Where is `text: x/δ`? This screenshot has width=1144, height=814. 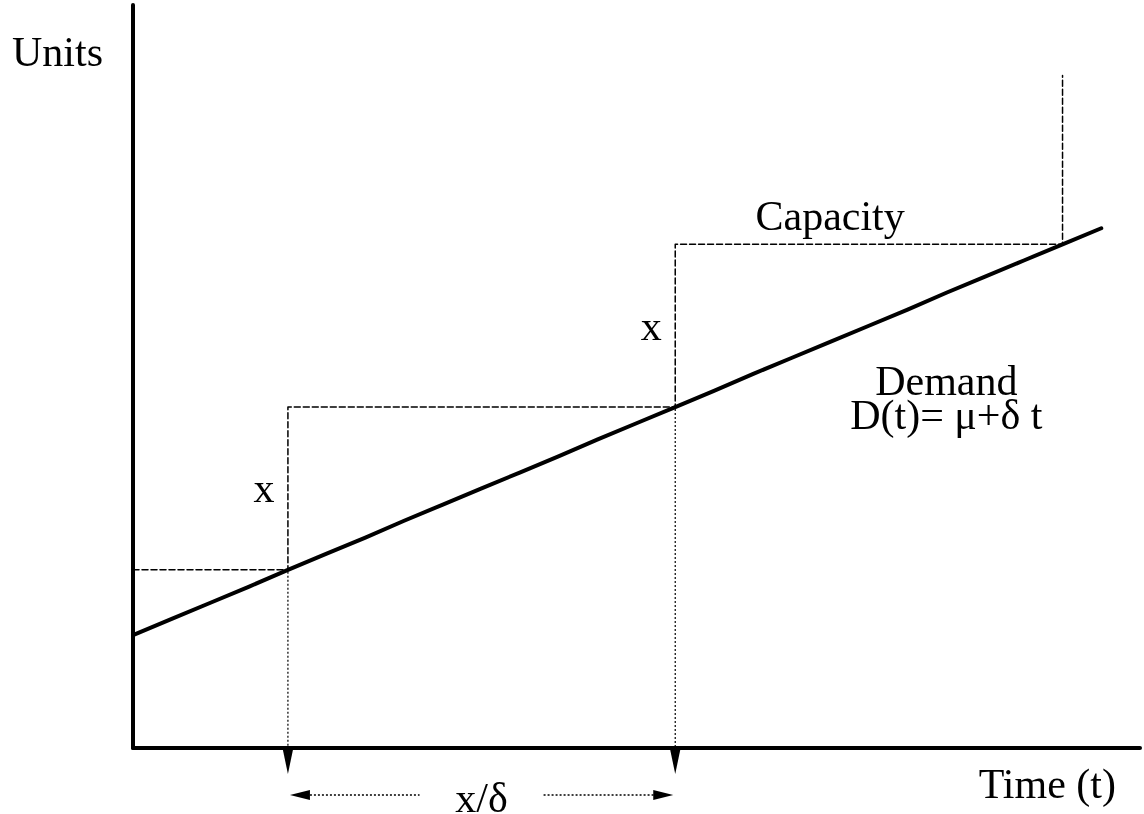
text: x/δ is located at coordinates (481, 794).